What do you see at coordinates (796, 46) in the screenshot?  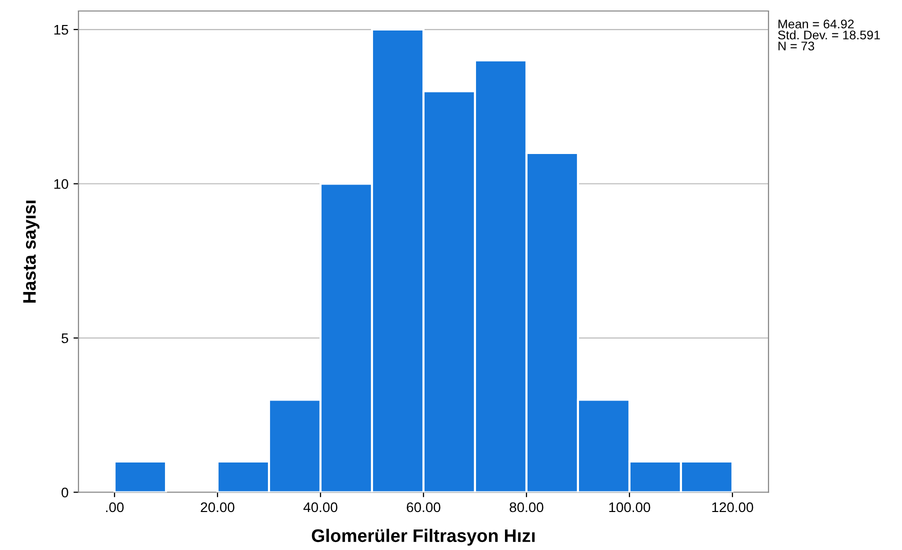 I see `text: N = 73` at bounding box center [796, 46].